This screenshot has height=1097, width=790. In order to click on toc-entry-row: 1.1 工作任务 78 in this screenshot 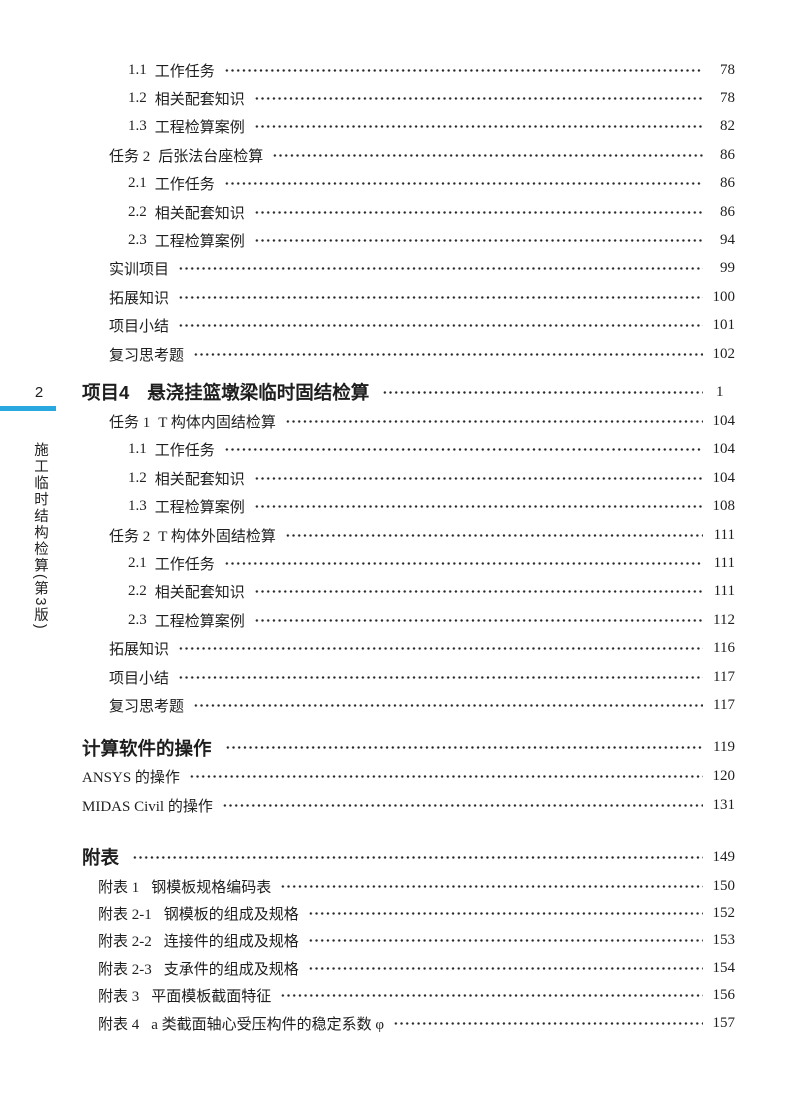, I will do `click(408, 70)`.